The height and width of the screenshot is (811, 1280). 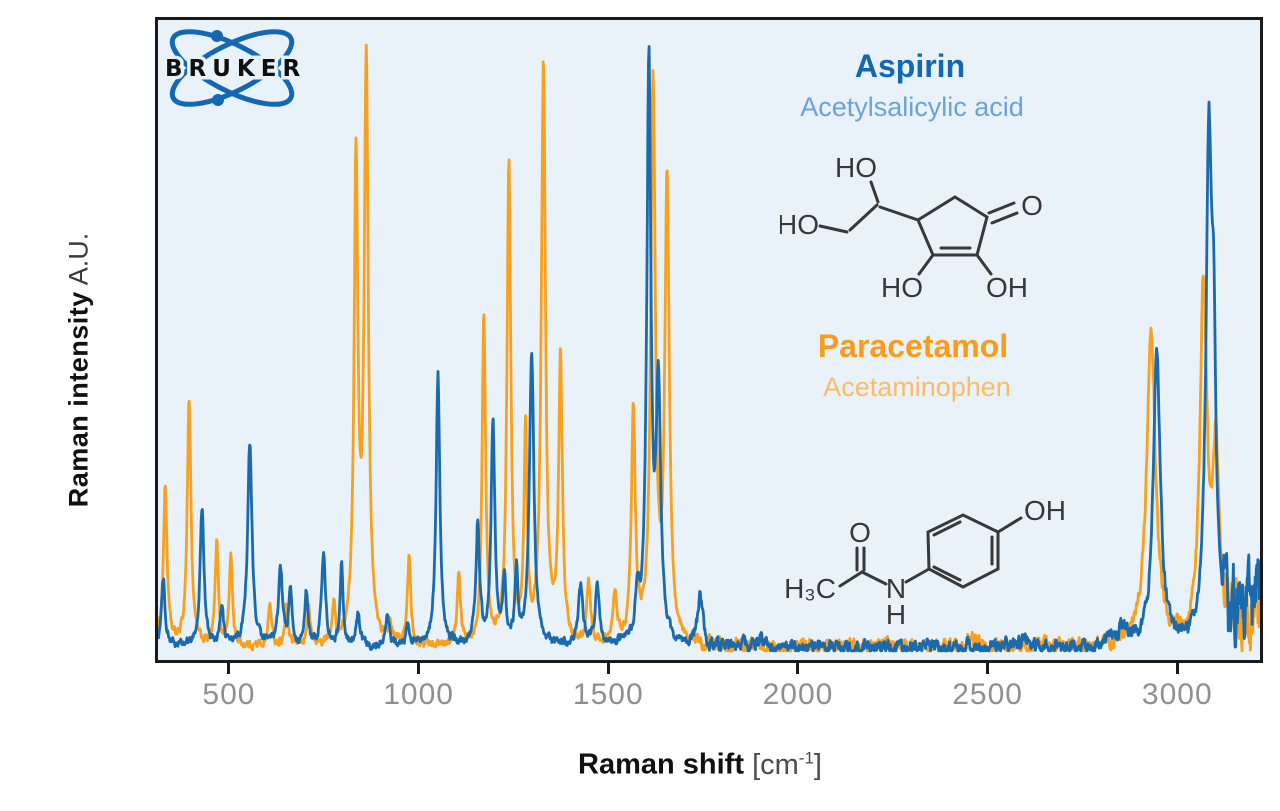 What do you see at coordinates (418, 694) in the screenshot?
I see `x-tick-label: 1000` at bounding box center [418, 694].